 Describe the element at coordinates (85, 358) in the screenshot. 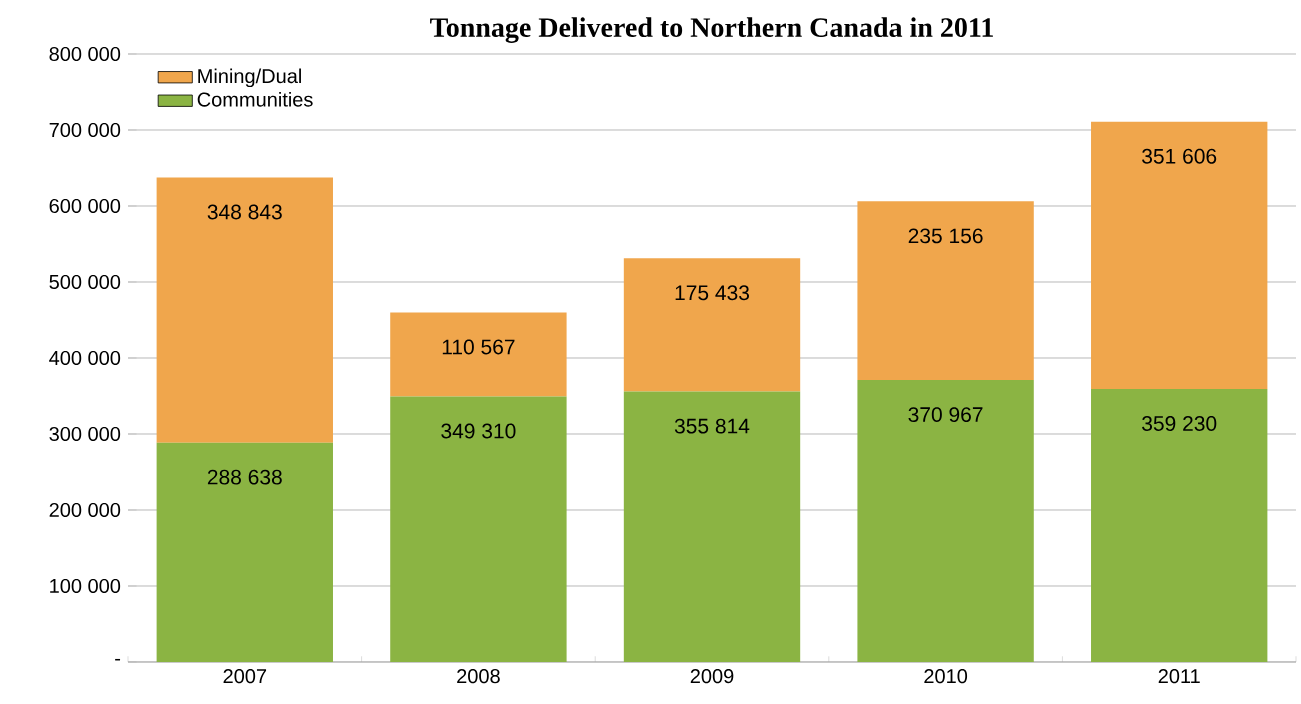

I see `y-tick-label: 400 000` at that location.